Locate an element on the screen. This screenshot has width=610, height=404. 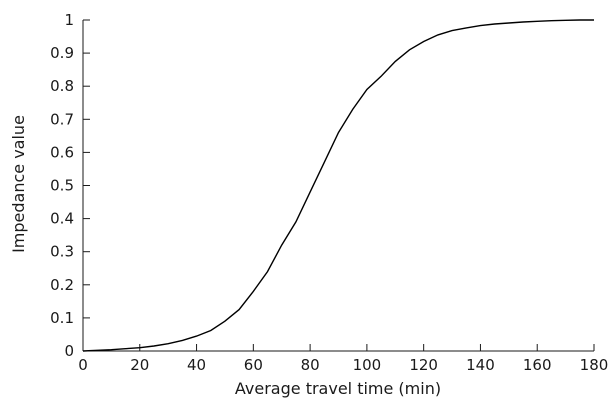
y-tick-label: 0.7 is located at coordinates (62, 119).